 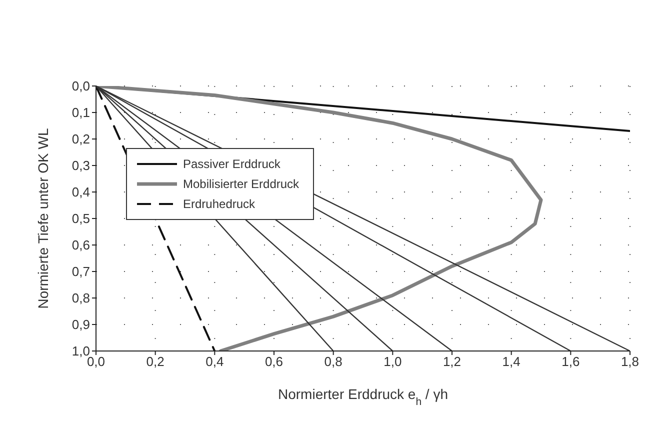 I want to click on x-tick-label: 1,0, so click(x=393, y=362).